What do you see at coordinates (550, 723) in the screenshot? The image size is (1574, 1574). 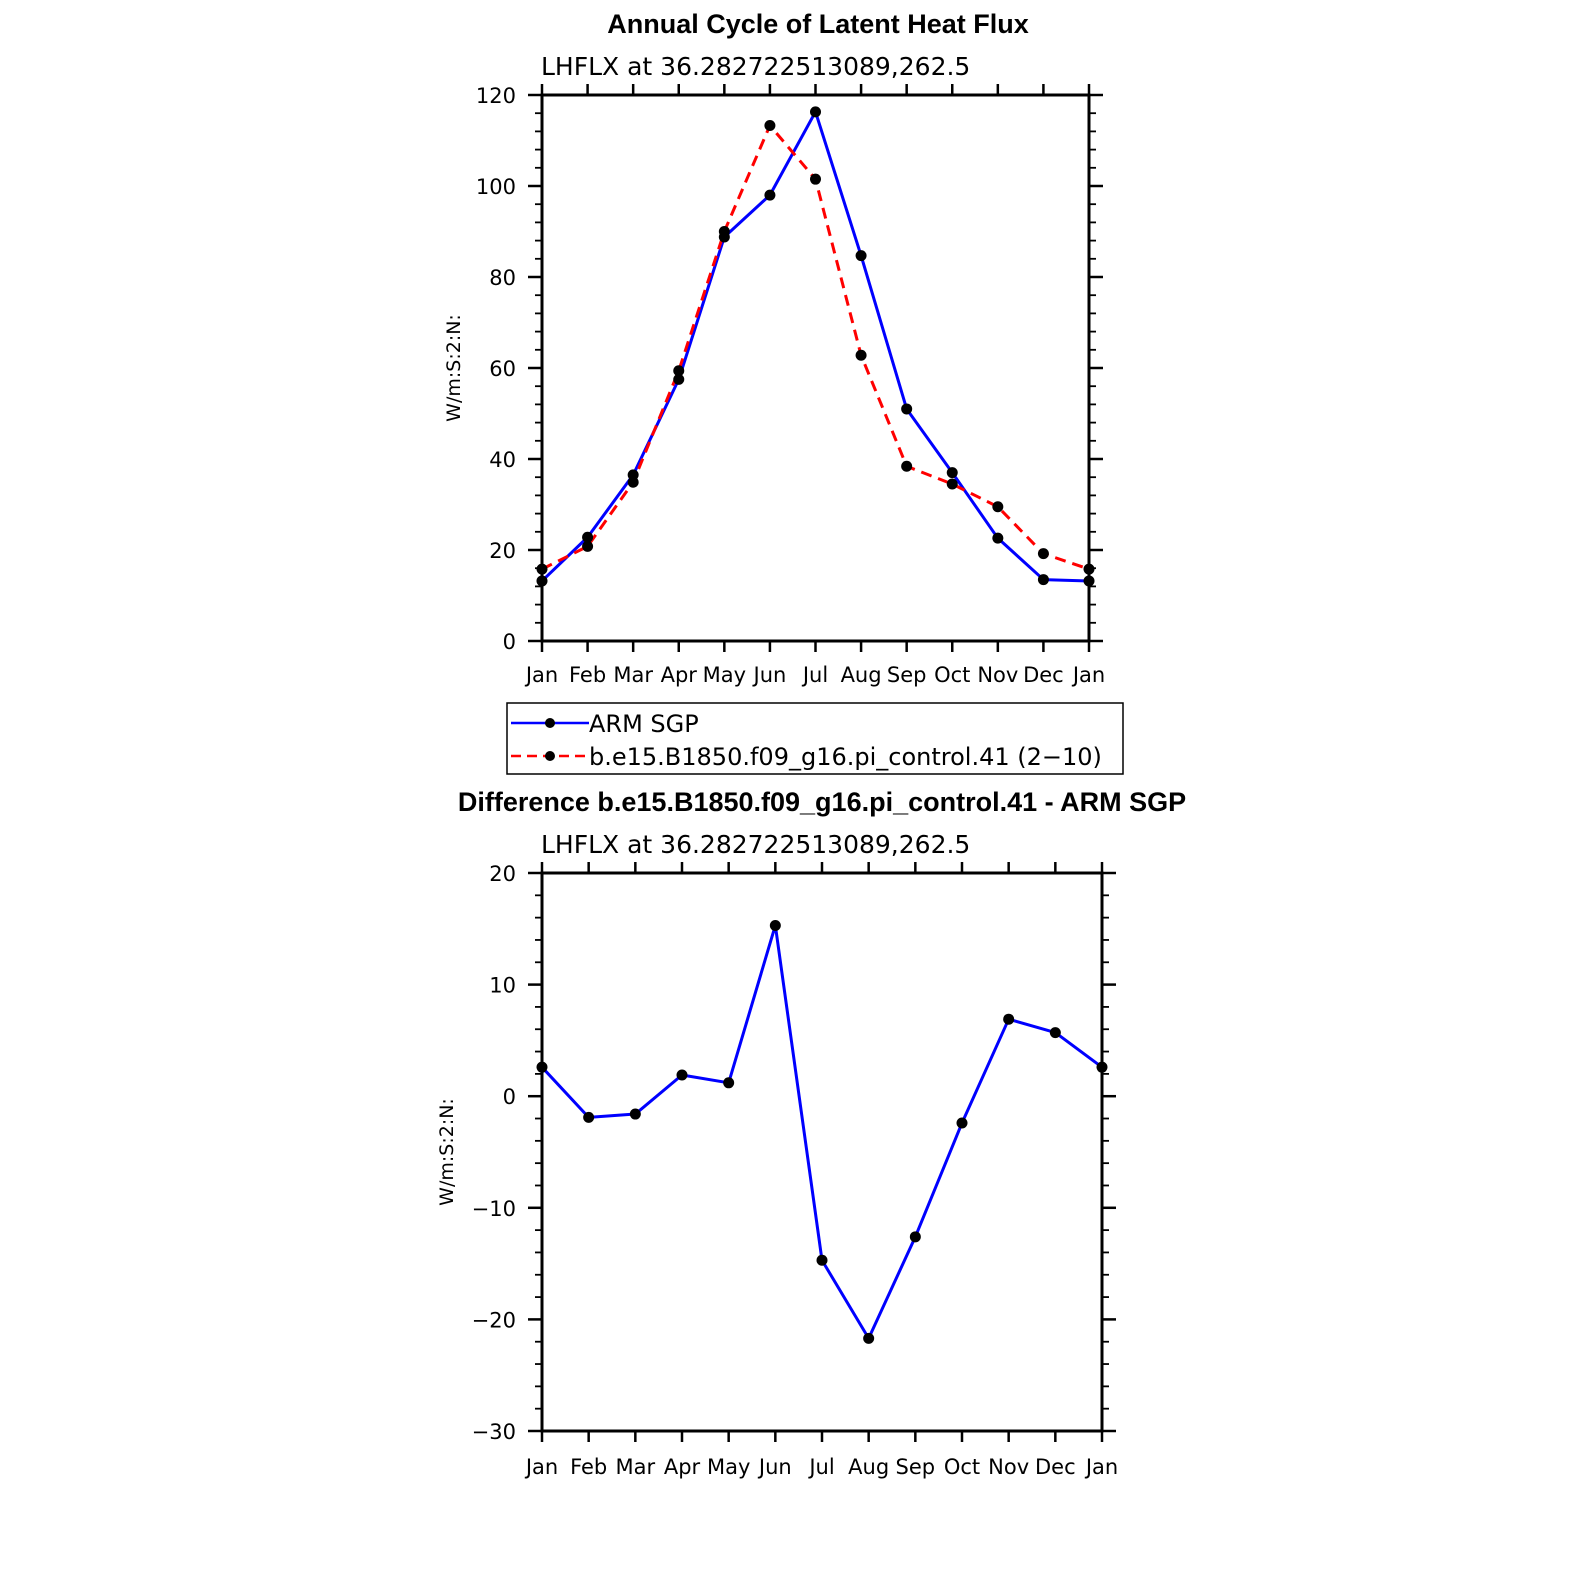 I see `legend-marker-arm-sgp` at bounding box center [550, 723].